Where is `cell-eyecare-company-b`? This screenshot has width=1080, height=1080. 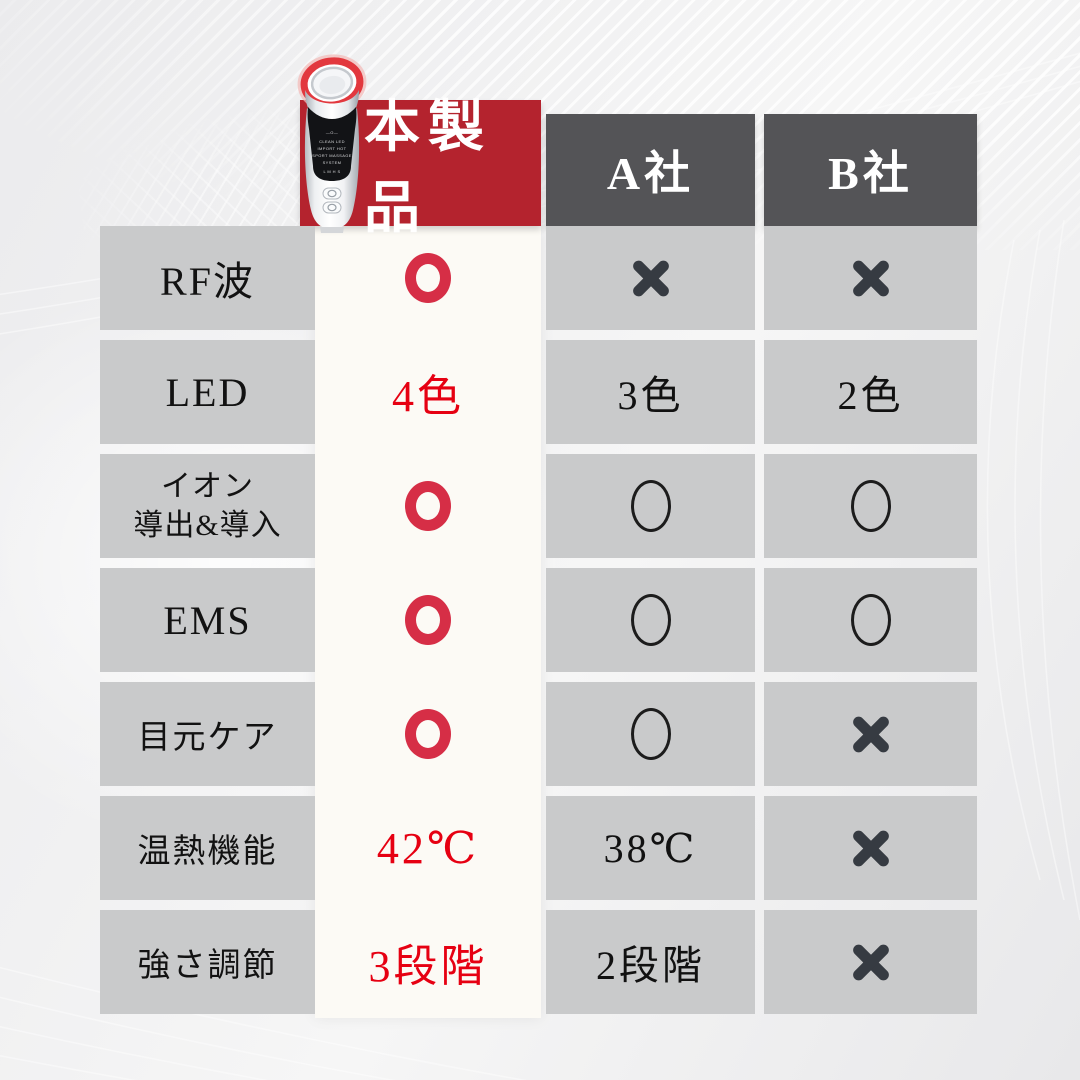 cell-eyecare-company-b is located at coordinates (870, 734).